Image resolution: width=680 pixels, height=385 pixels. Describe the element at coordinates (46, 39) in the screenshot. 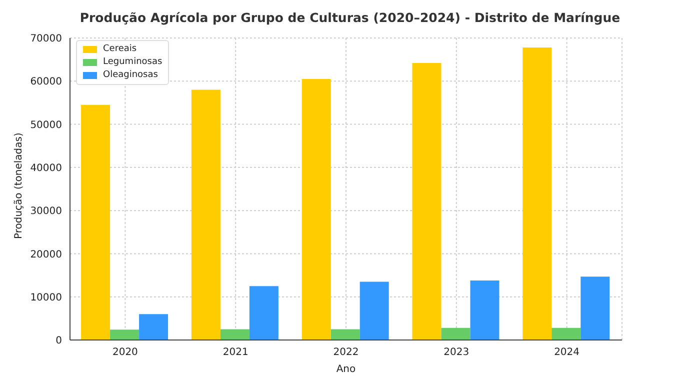

I see `y-tick-label: 70000` at that location.